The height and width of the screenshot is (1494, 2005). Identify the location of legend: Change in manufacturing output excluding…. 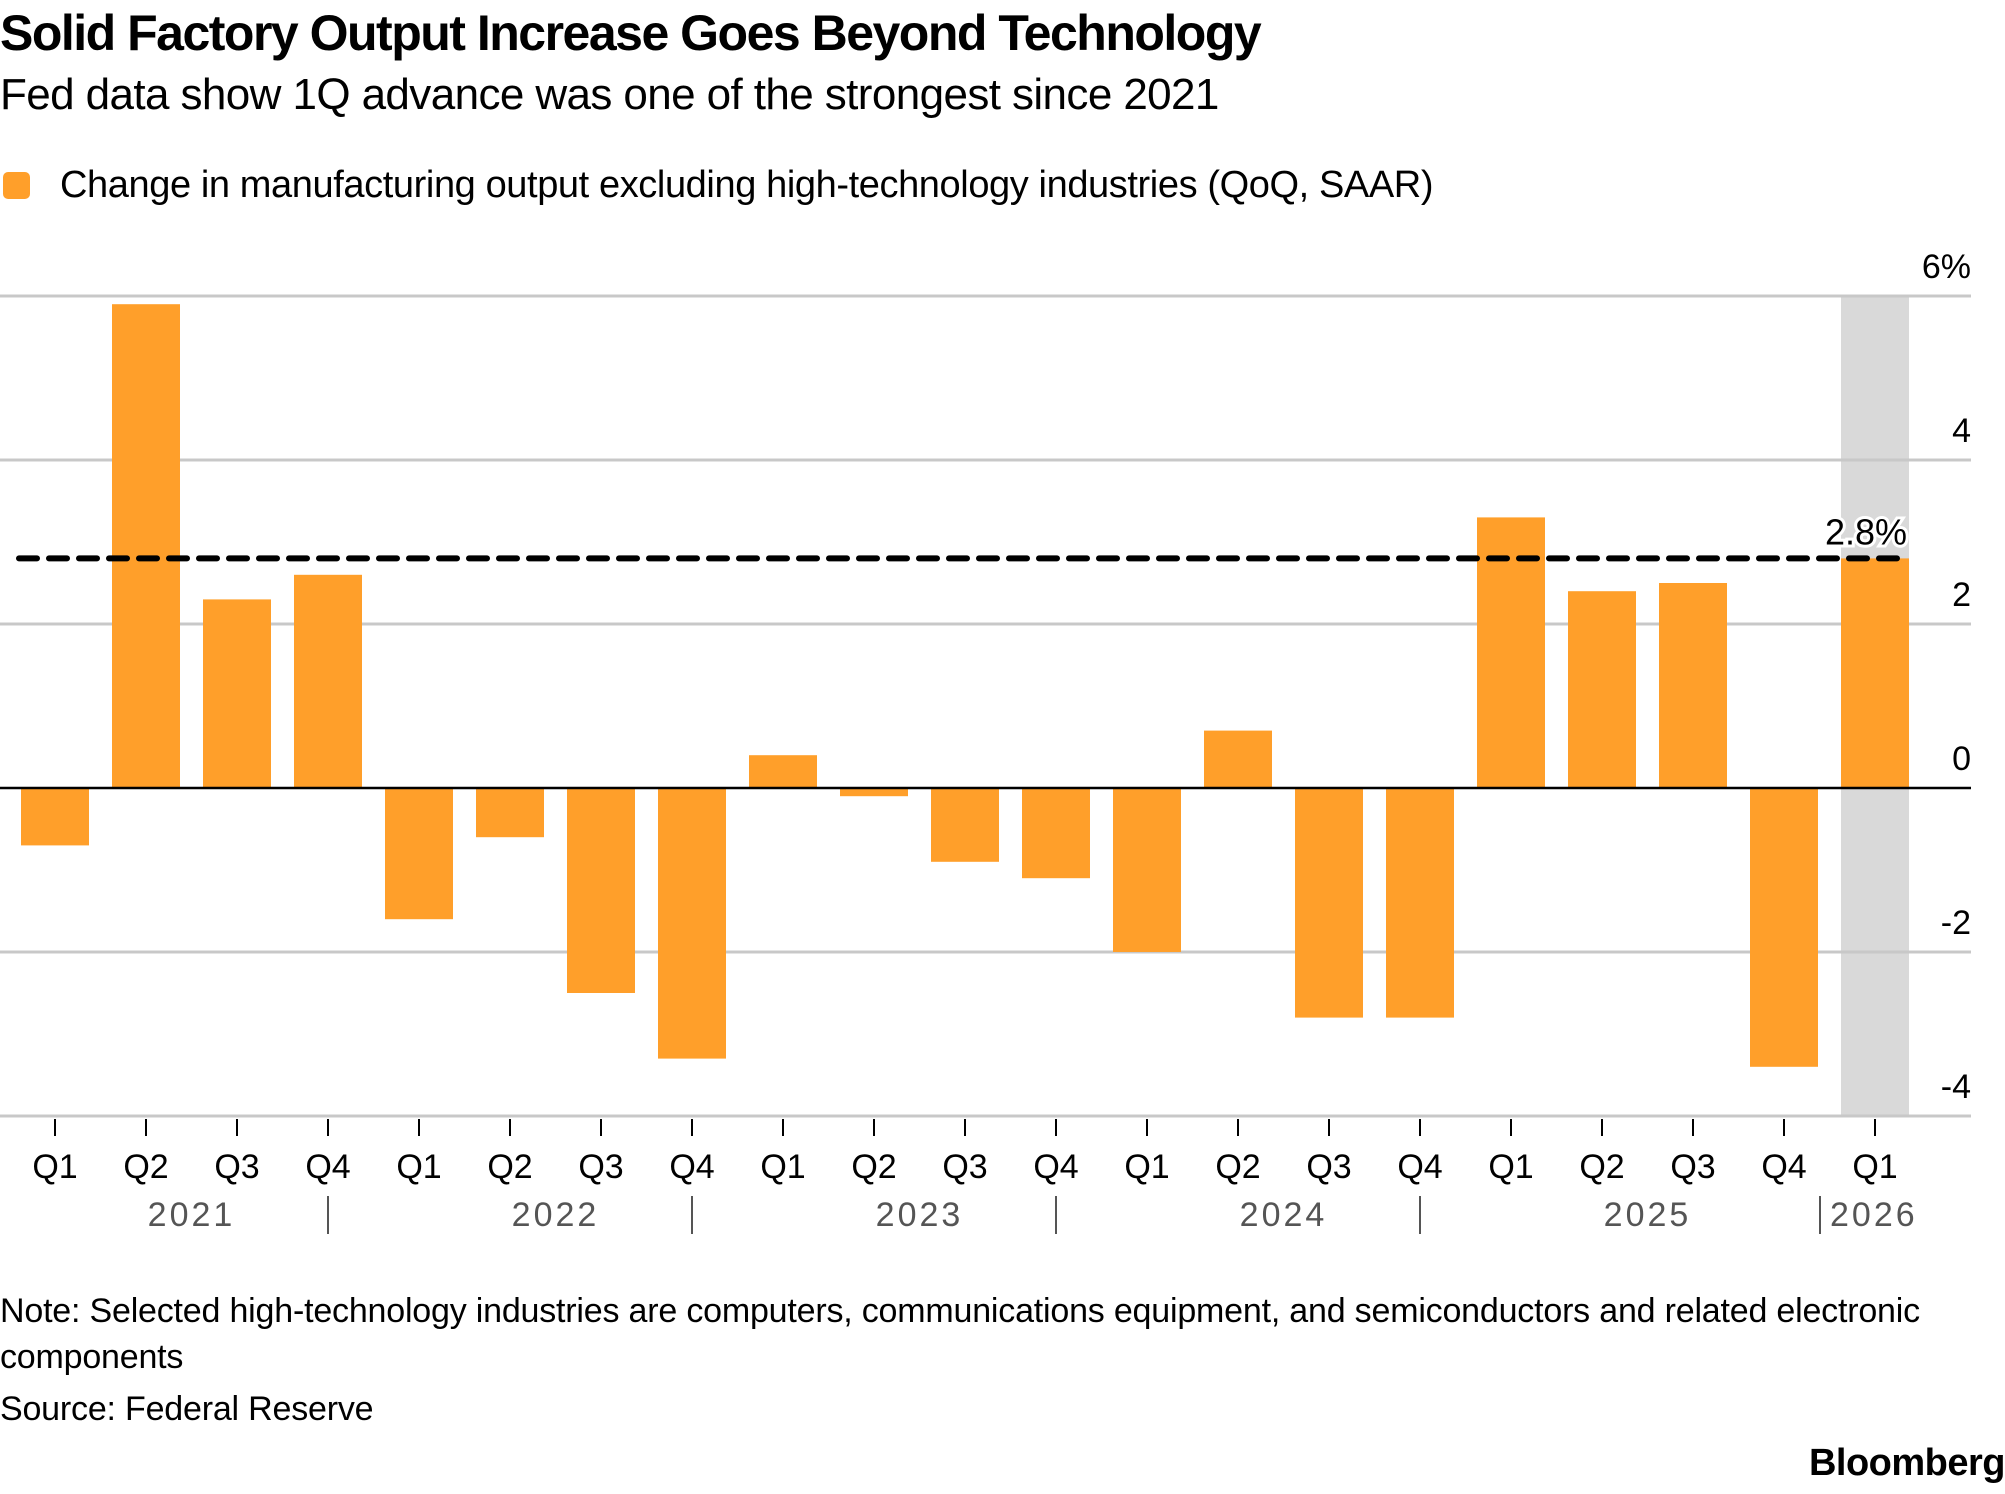
(716, 185).